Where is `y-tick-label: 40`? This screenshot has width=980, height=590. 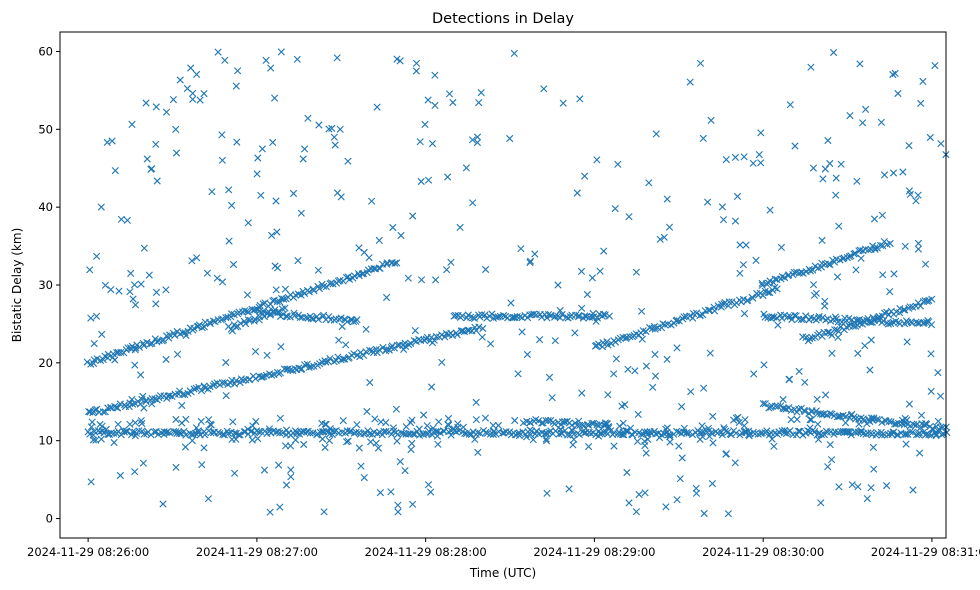 y-tick-label: 40 is located at coordinates (45, 207).